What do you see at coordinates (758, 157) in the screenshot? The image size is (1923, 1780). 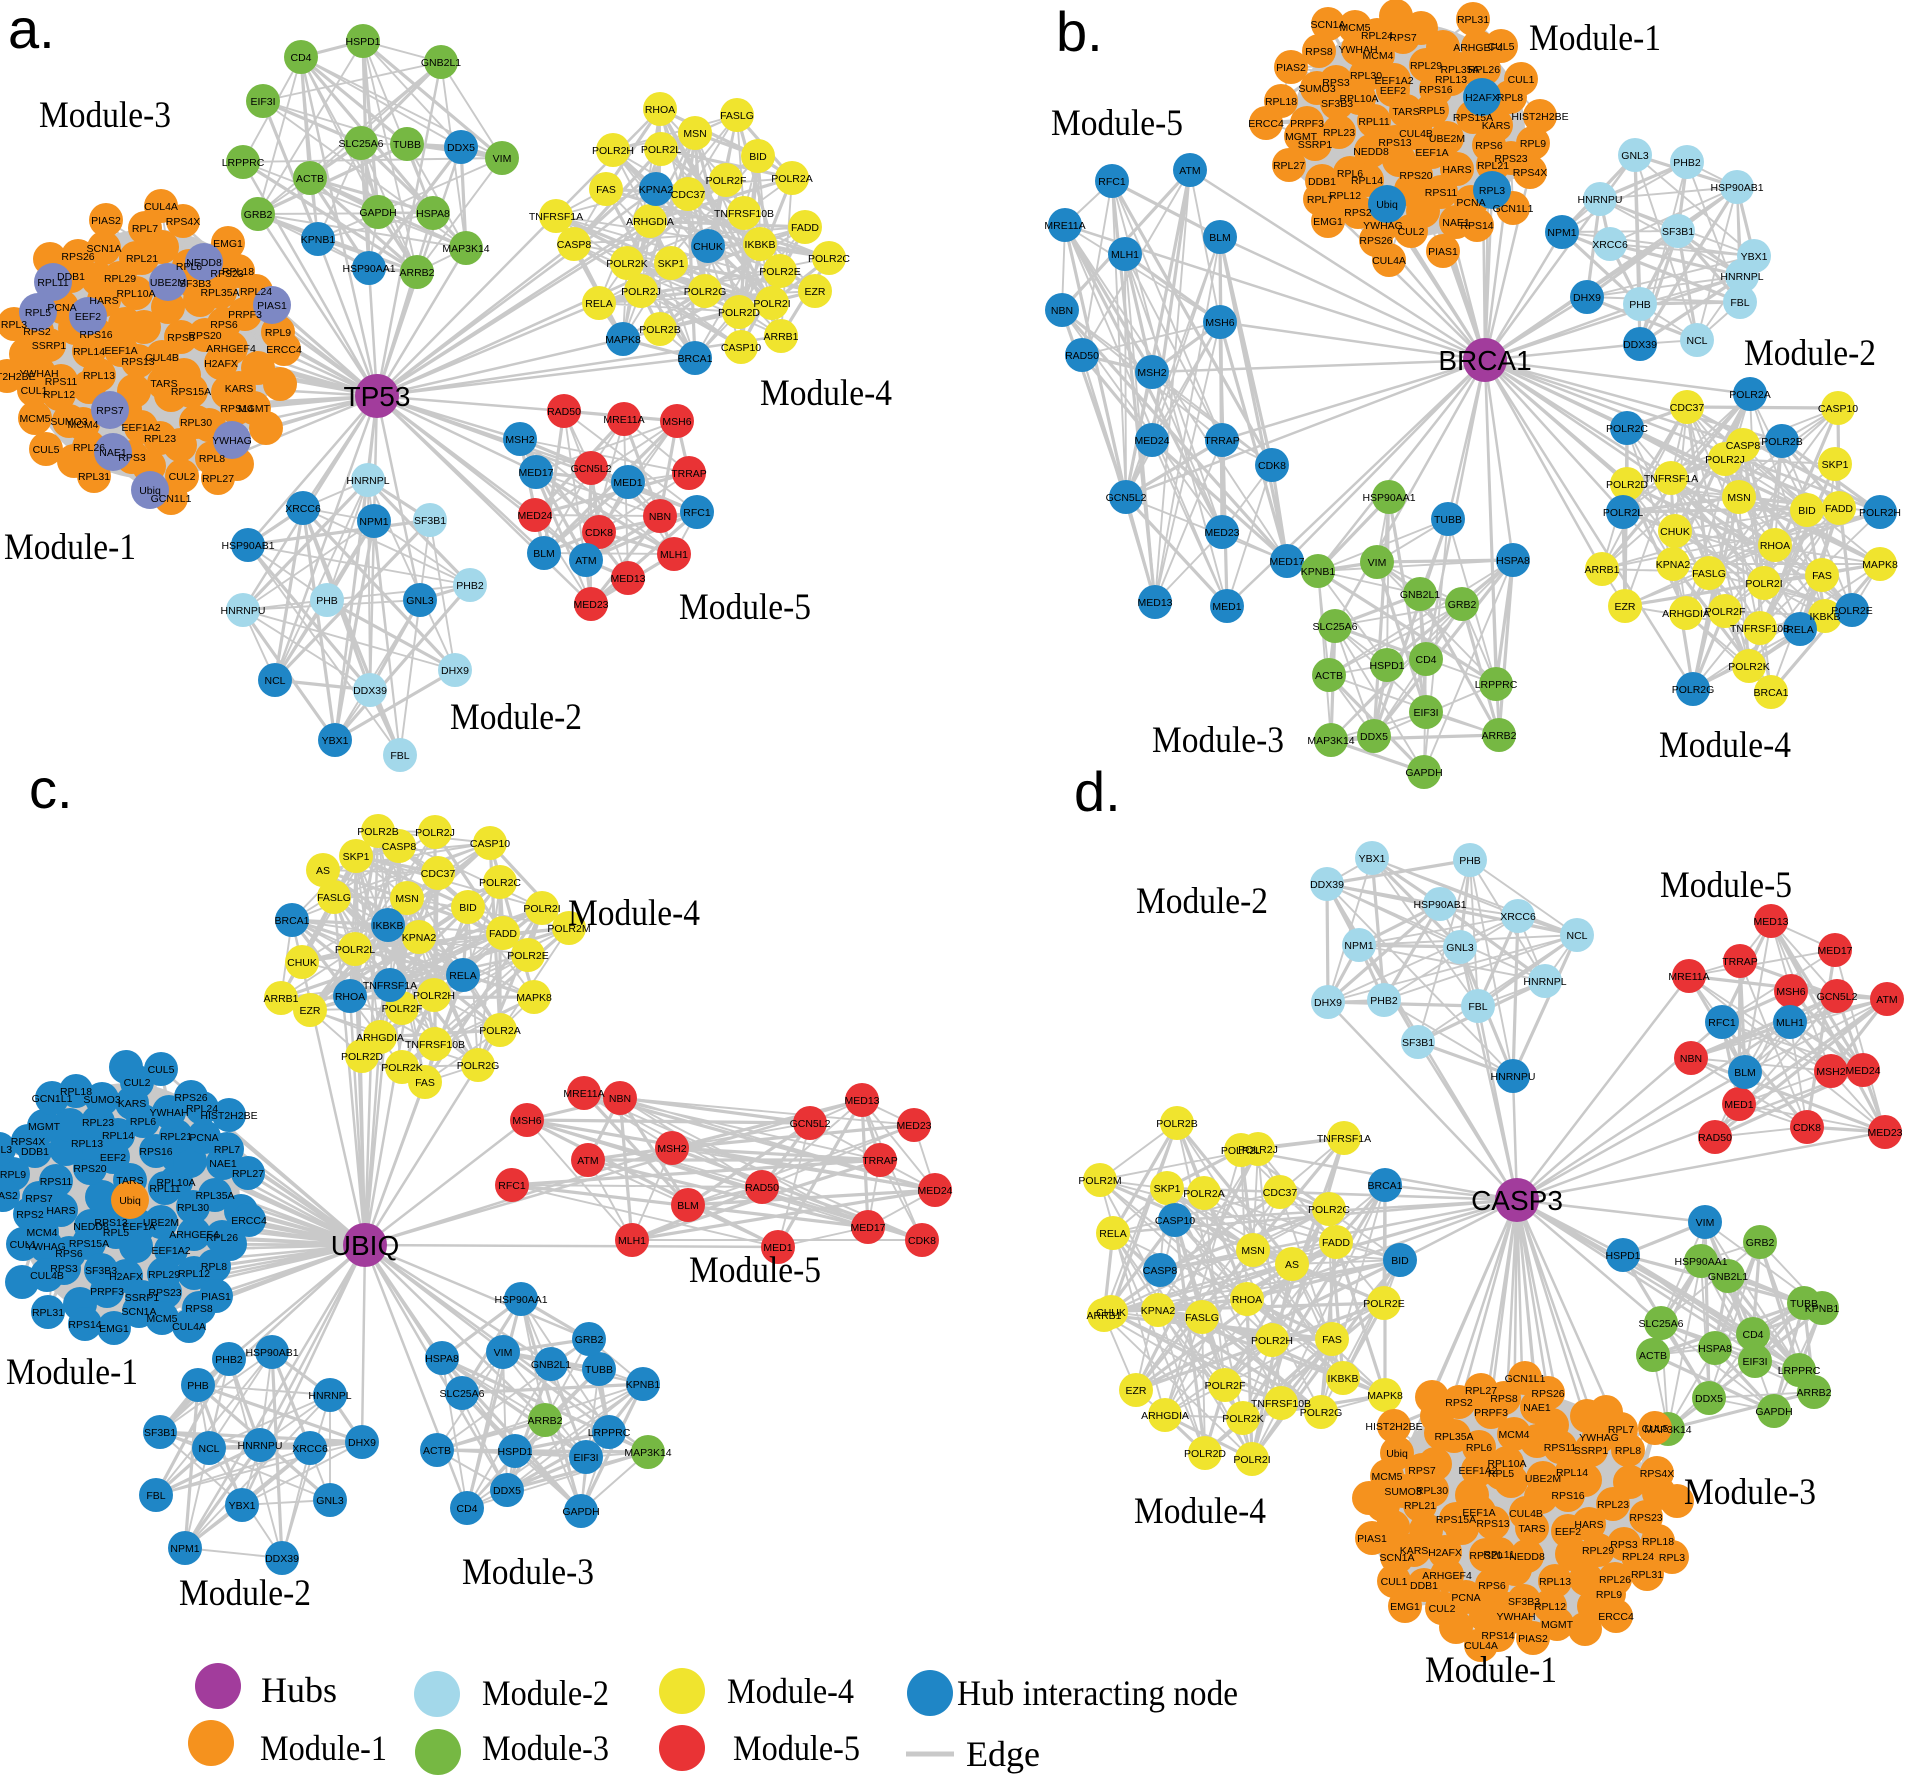 I see `svg-text: BID` at bounding box center [758, 157].